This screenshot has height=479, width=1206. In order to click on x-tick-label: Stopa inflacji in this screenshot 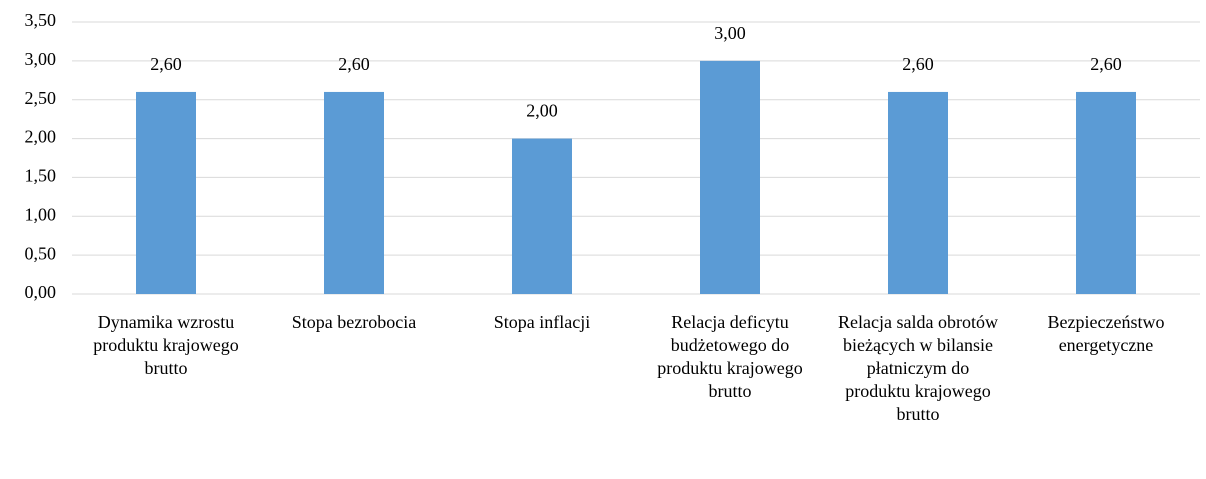, I will do `click(542, 322)`.